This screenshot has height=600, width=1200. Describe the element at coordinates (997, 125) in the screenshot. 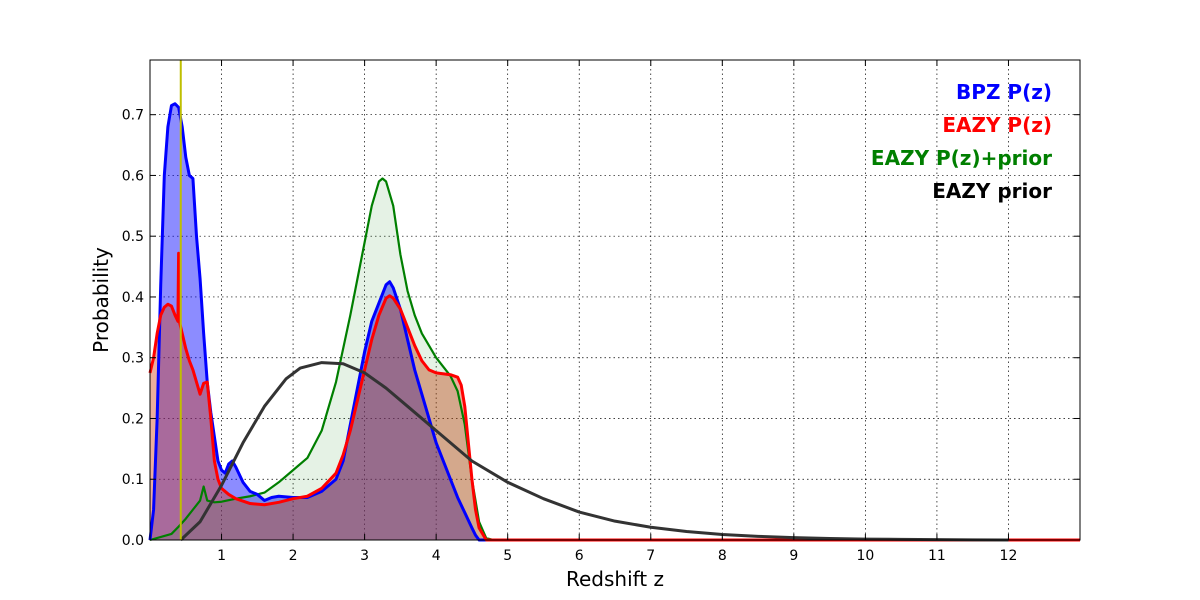

I see `legend-entry: EAZY P(z)` at that location.